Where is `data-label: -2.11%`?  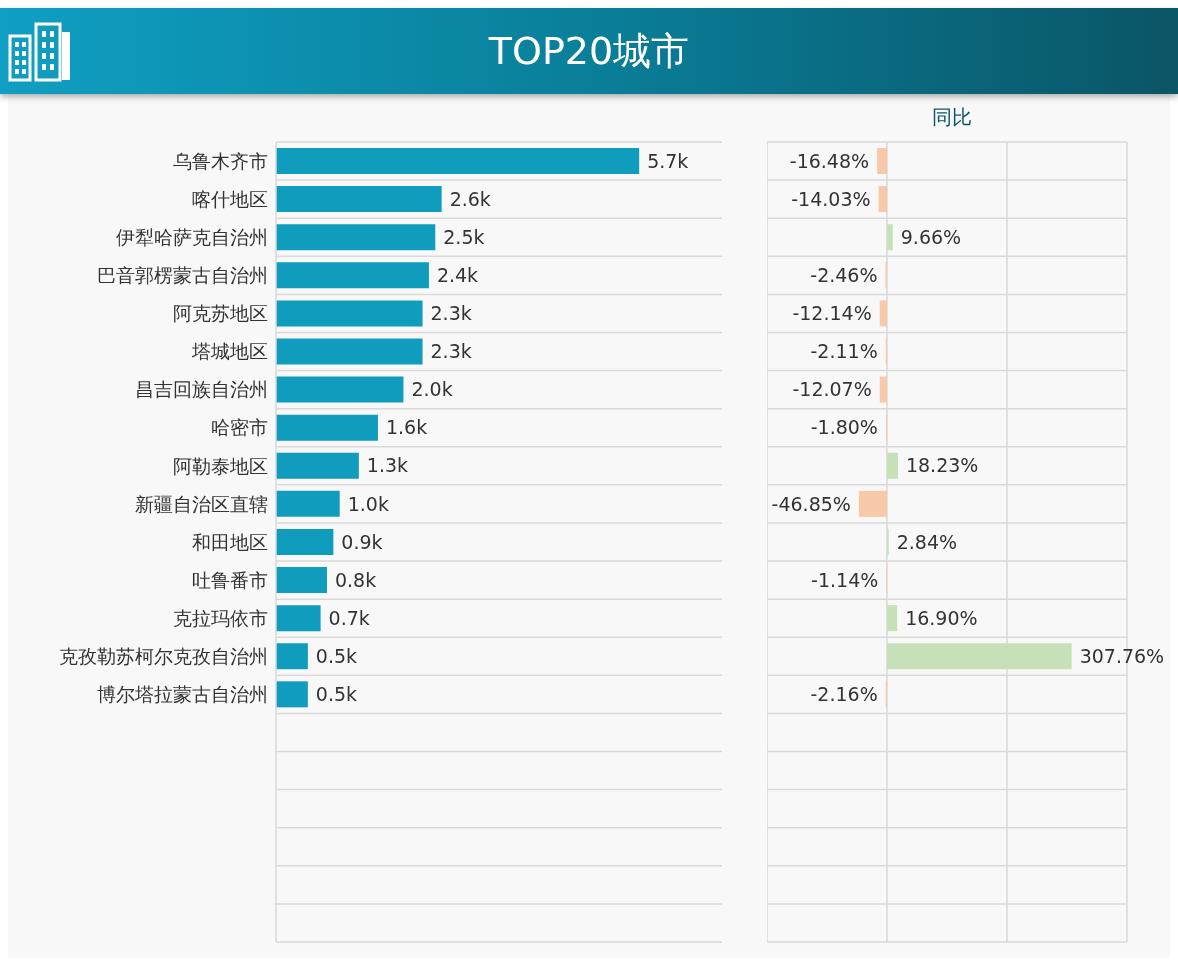
data-label: -2.11% is located at coordinates (844, 351).